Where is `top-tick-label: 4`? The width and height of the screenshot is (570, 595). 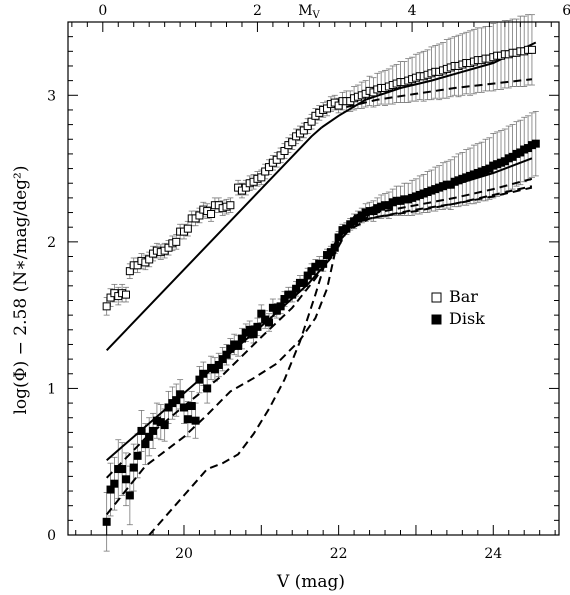 top-tick-label: 4 is located at coordinates (412, 11).